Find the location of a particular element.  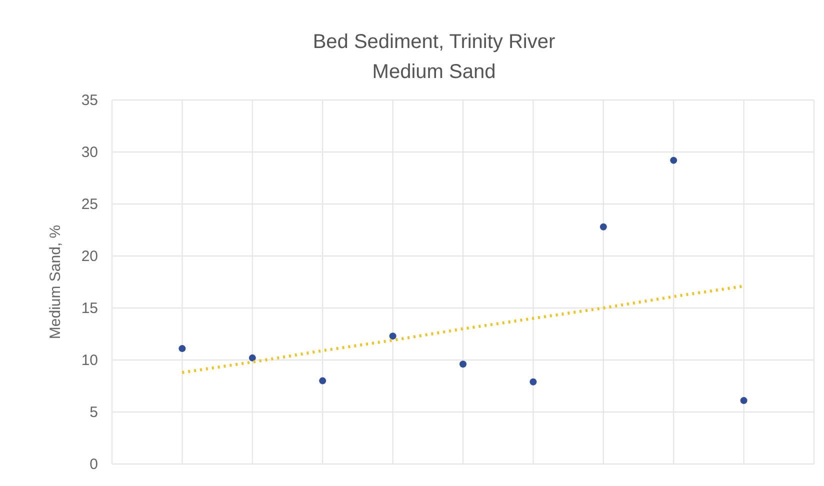

y-tick-label: 15 is located at coordinates (89, 308).